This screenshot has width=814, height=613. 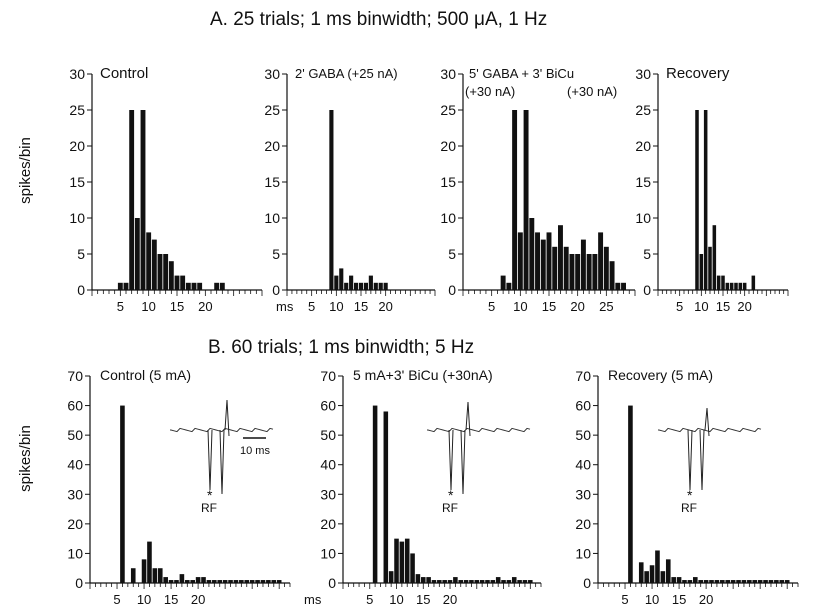 I want to click on panel-5-x-tick-label: 15, so click(x=171, y=599).